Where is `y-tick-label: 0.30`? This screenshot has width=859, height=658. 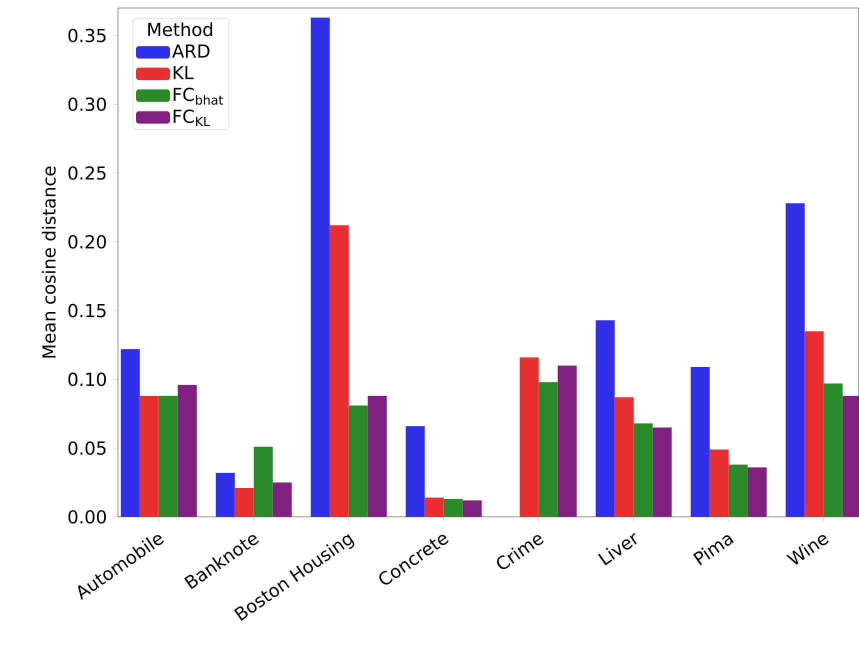
y-tick-label: 0.30 is located at coordinates (87, 105).